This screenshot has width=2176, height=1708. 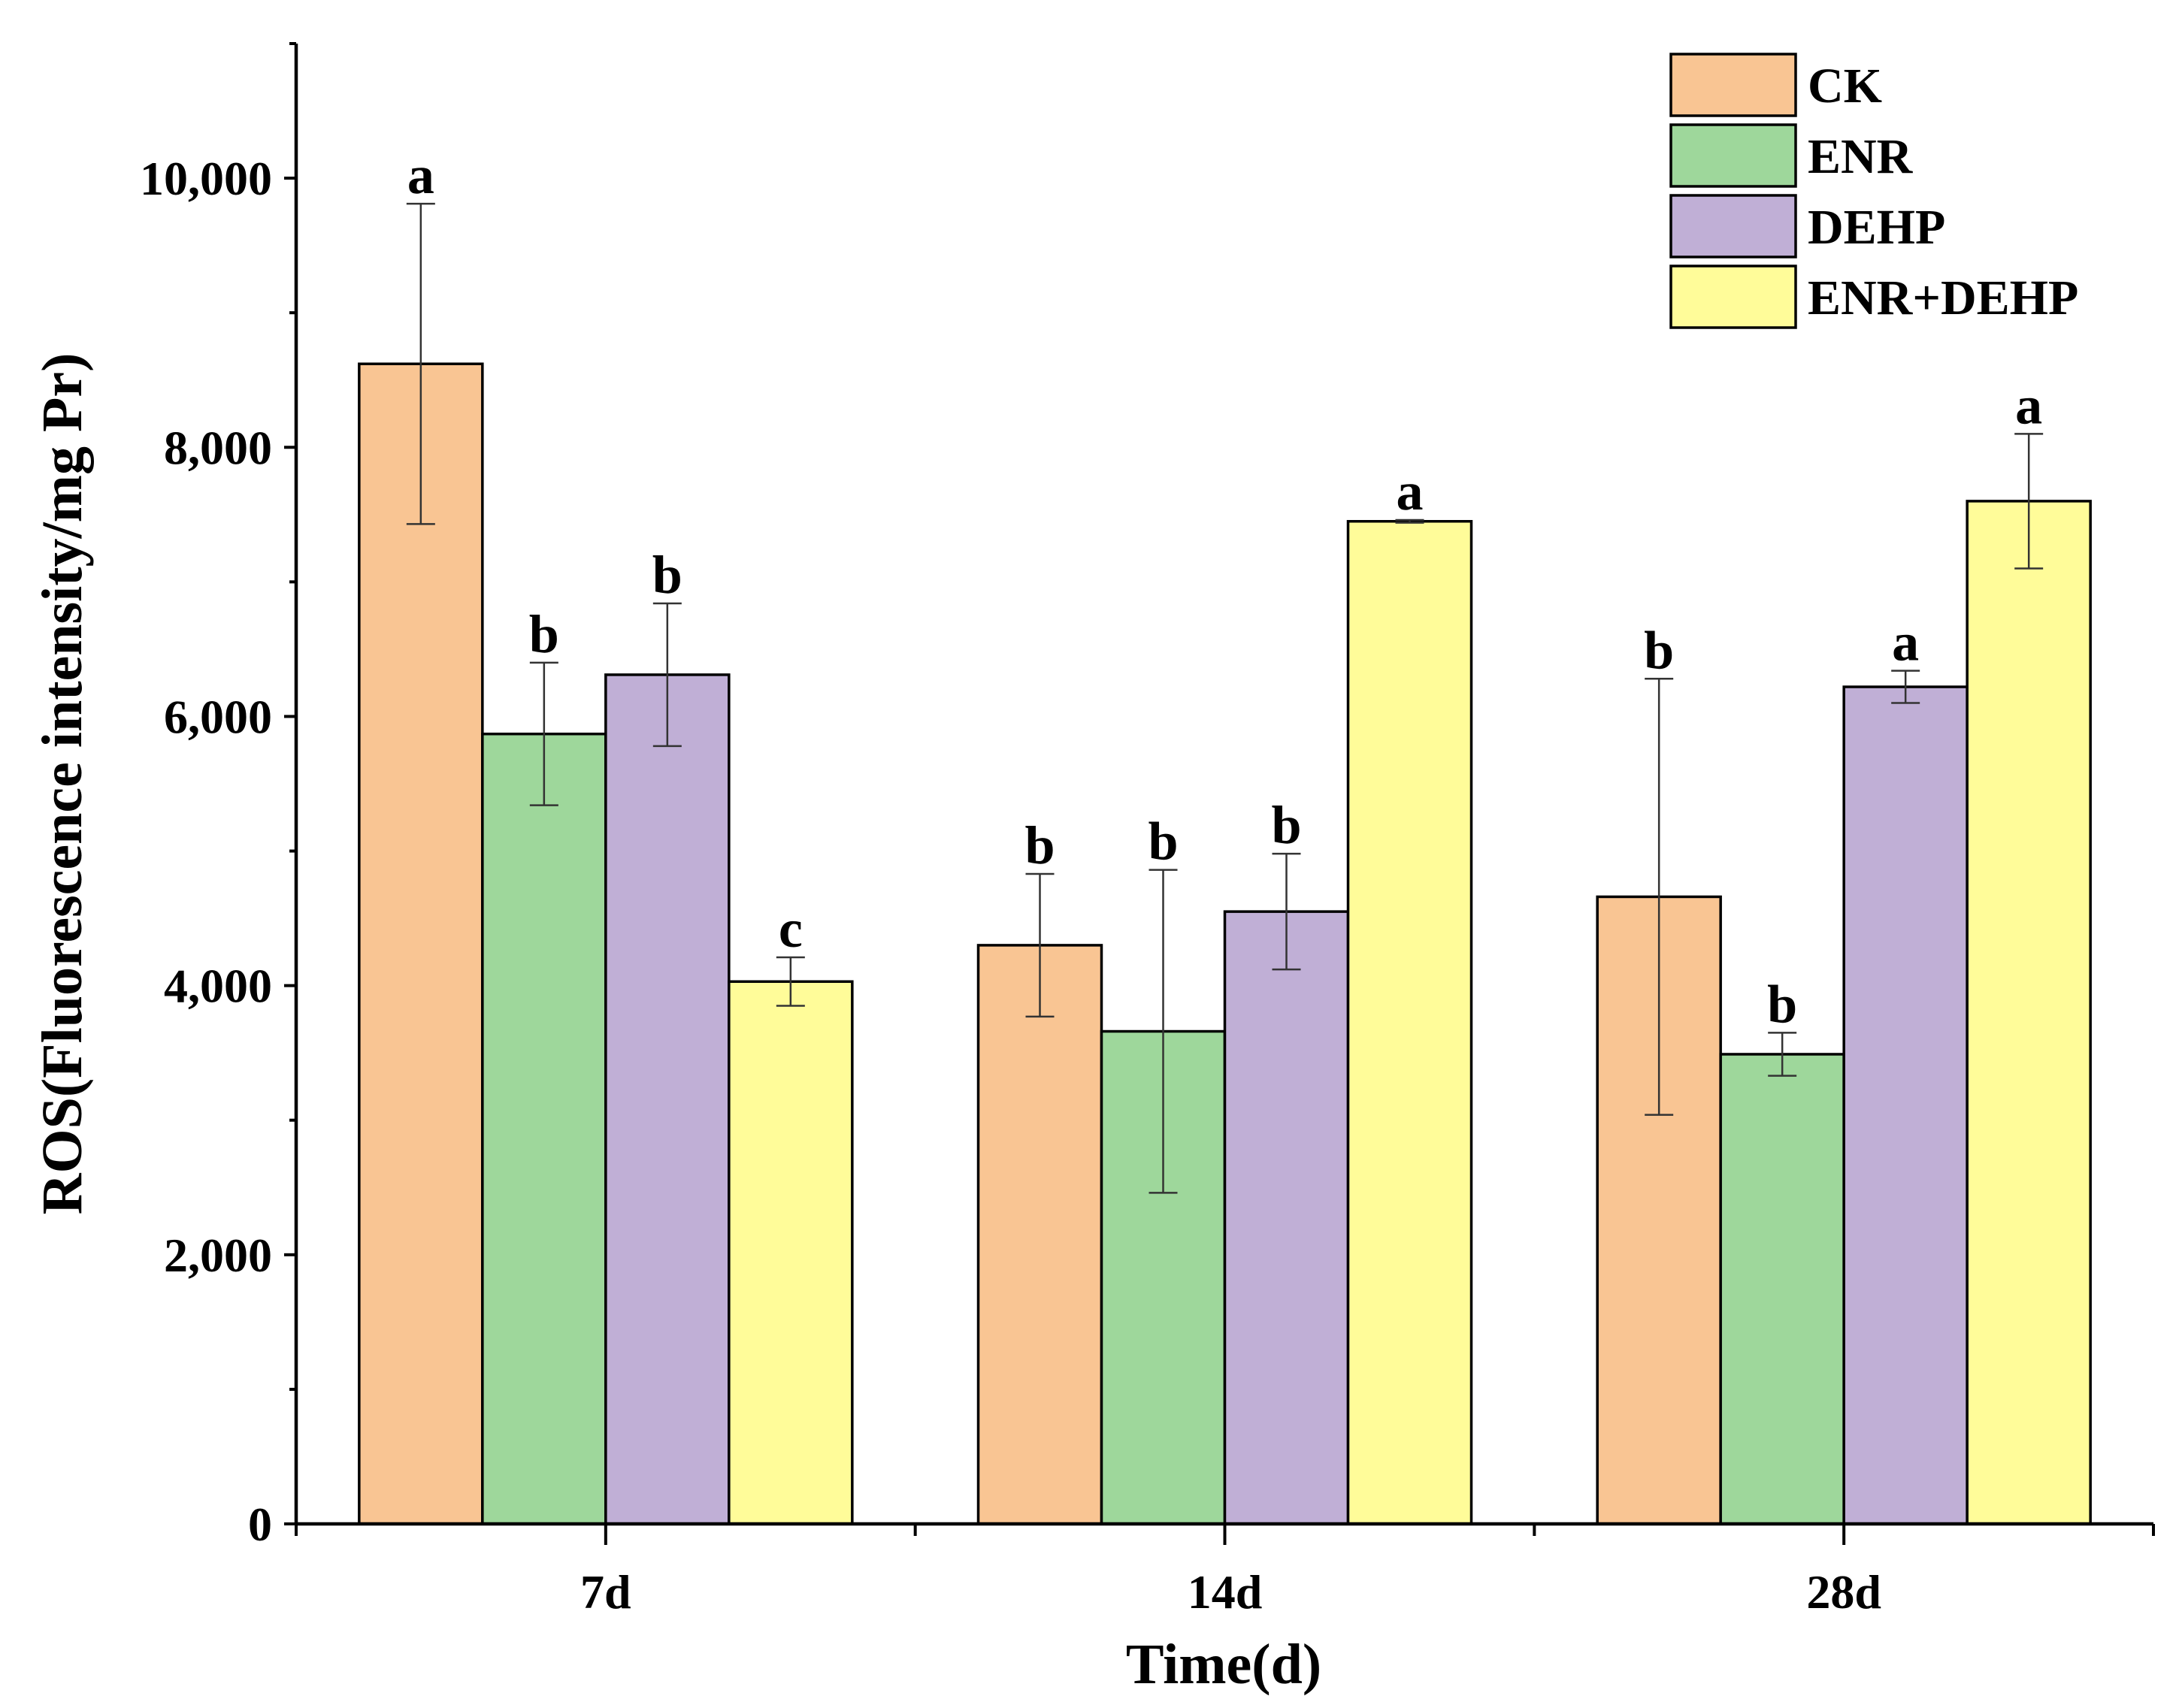 I want to click on bar-enr-dehp-7d, so click(x=791, y=1252).